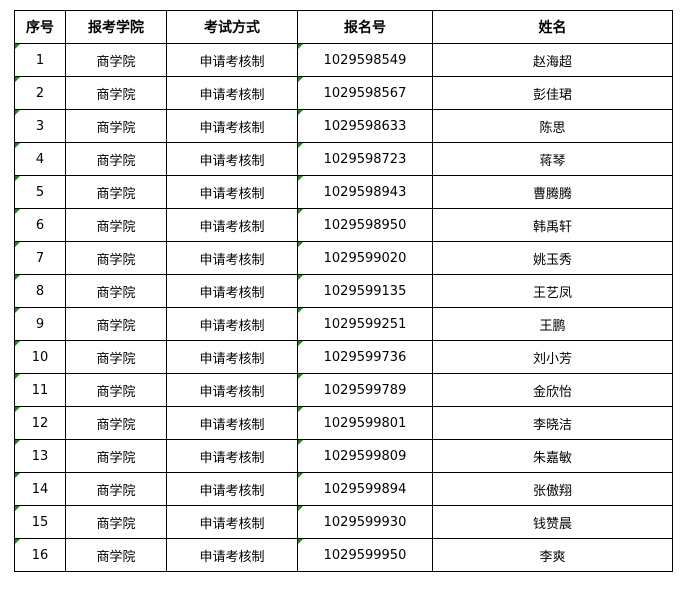 This screenshot has width=686, height=594. What do you see at coordinates (365, 60) in the screenshot?
I see `registration-no-cell: 1029598549` at bounding box center [365, 60].